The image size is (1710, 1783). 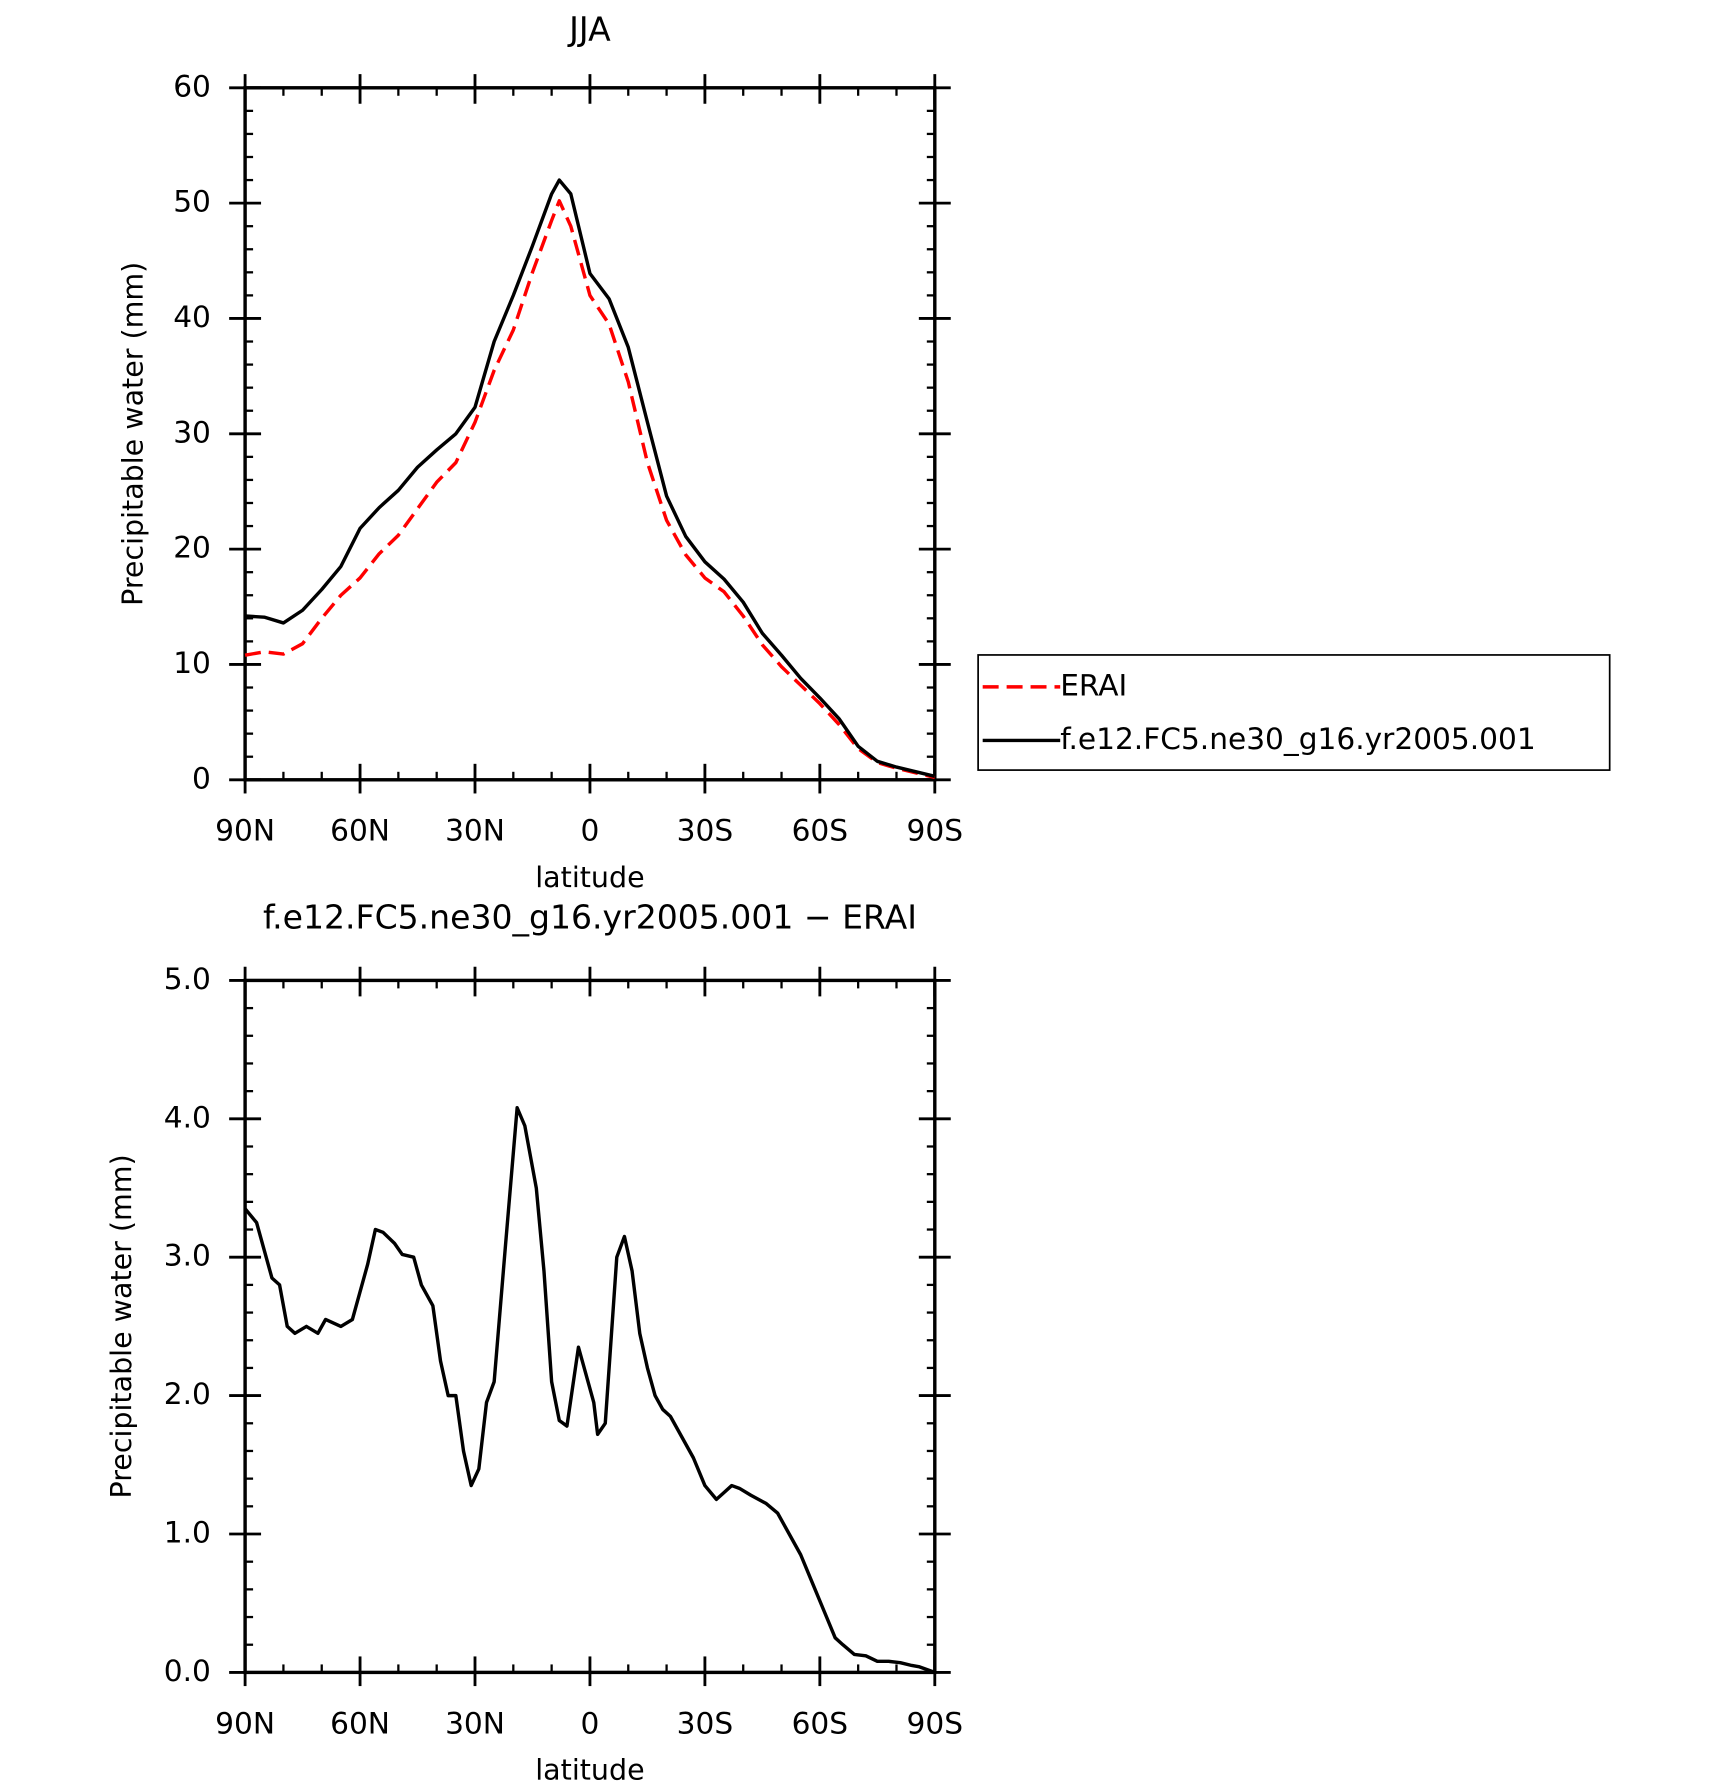 What do you see at coordinates (201, 777) in the screenshot?
I see `y-tick-label: 0` at bounding box center [201, 777].